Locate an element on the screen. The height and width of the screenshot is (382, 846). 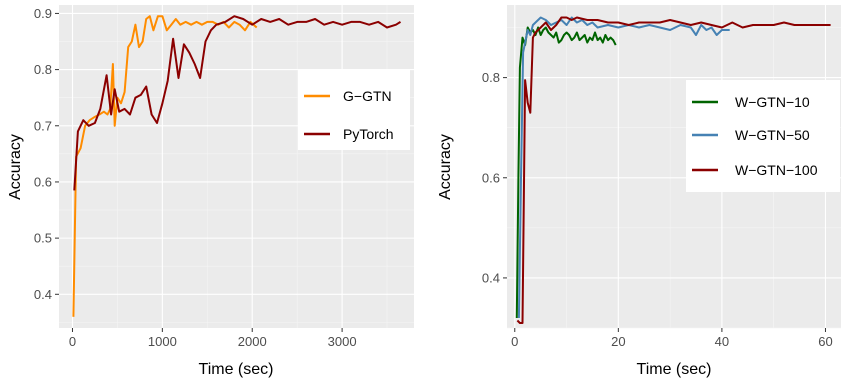
left-y-tick-label: 0.7 is located at coordinates (43, 125).